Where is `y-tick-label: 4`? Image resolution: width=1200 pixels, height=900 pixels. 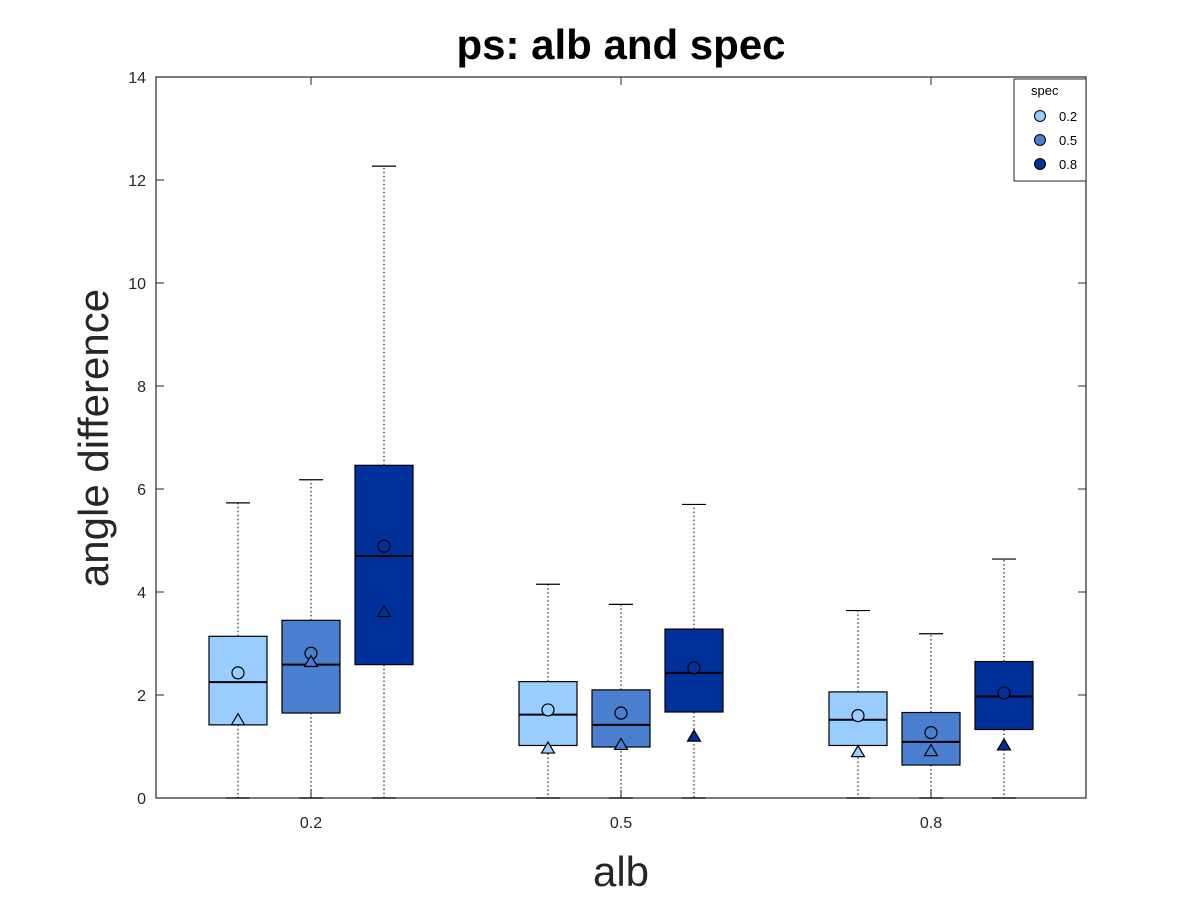
y-tick-label: 4 is located at coordinates (141, 593).